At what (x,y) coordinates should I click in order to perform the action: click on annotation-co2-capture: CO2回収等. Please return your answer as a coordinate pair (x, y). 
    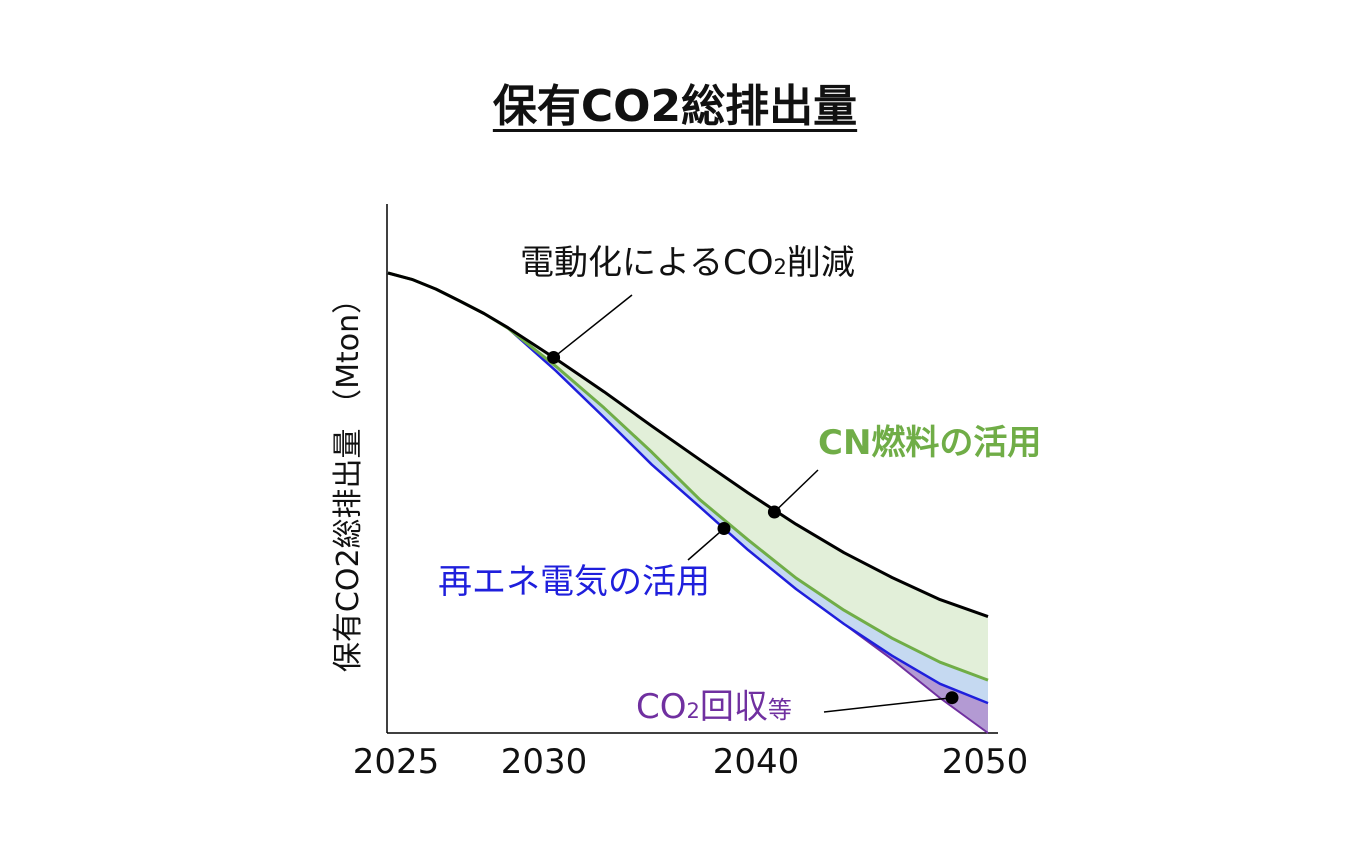
    Looking at the image, I should click on (714, 707).